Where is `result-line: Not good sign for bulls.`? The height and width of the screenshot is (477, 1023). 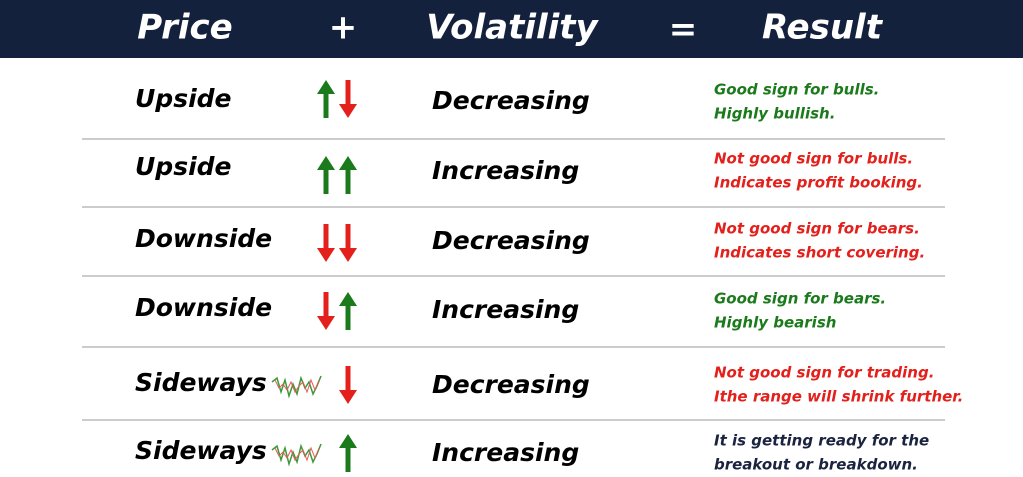
result-line: Not good sign for bulls. is located at coordinates (813, 159).